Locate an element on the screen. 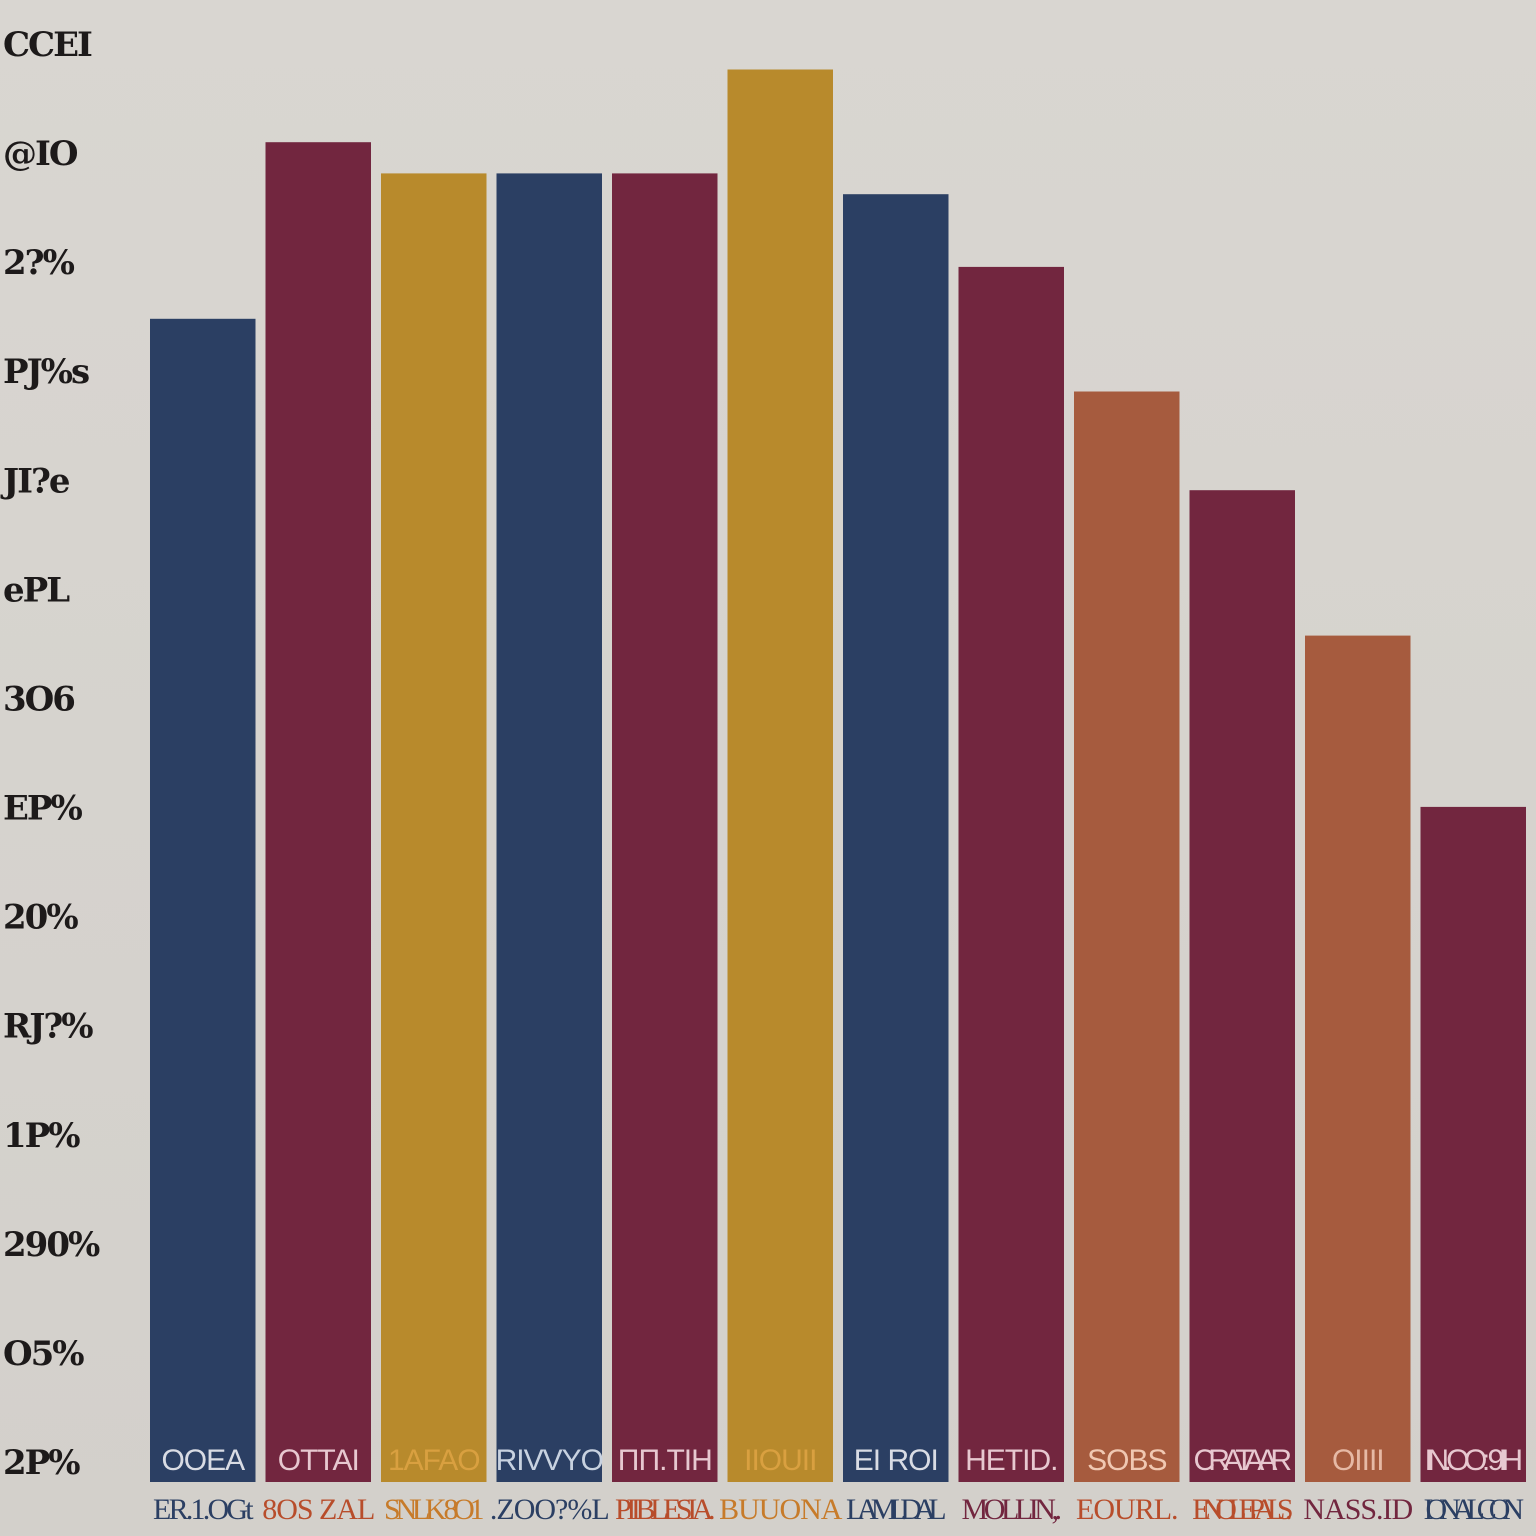 This screenshot has height=1536, width=1536. bar-label: OIIII is located at coordinates (1358, 1460).